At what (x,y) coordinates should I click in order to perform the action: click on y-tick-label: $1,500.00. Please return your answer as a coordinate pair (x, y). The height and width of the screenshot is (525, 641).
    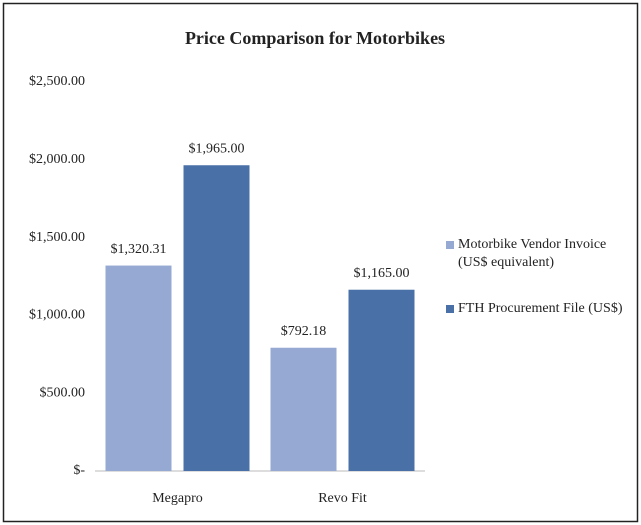
    Looking at the image, I should click on (57, 237).